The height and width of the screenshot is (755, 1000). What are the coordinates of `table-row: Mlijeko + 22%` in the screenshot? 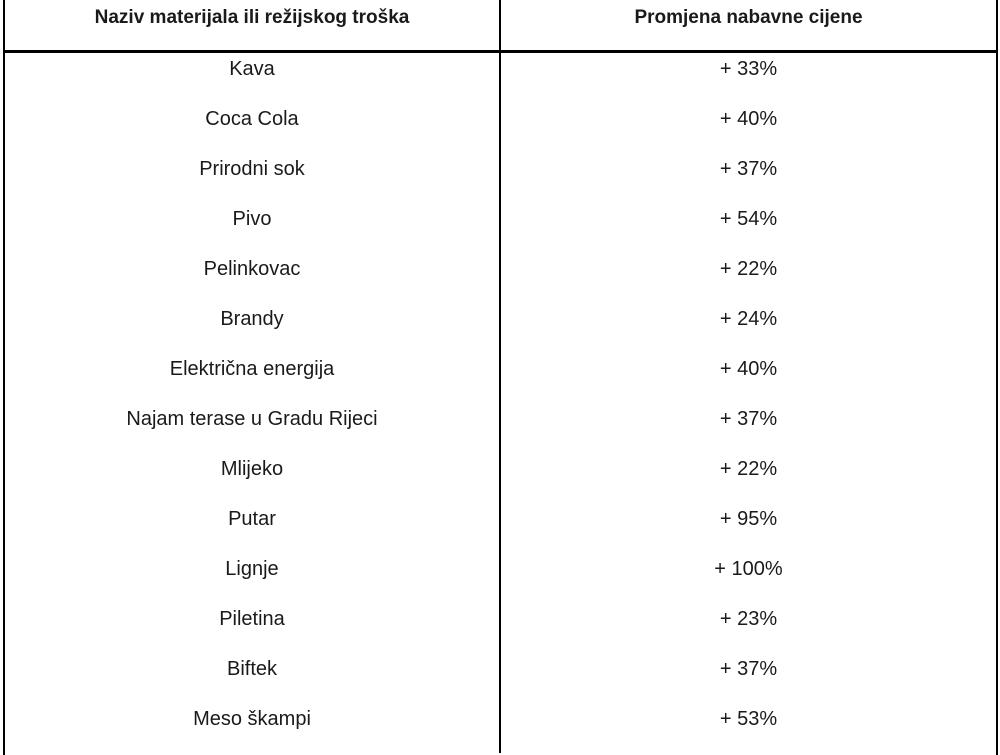 It's located at (500, 478).